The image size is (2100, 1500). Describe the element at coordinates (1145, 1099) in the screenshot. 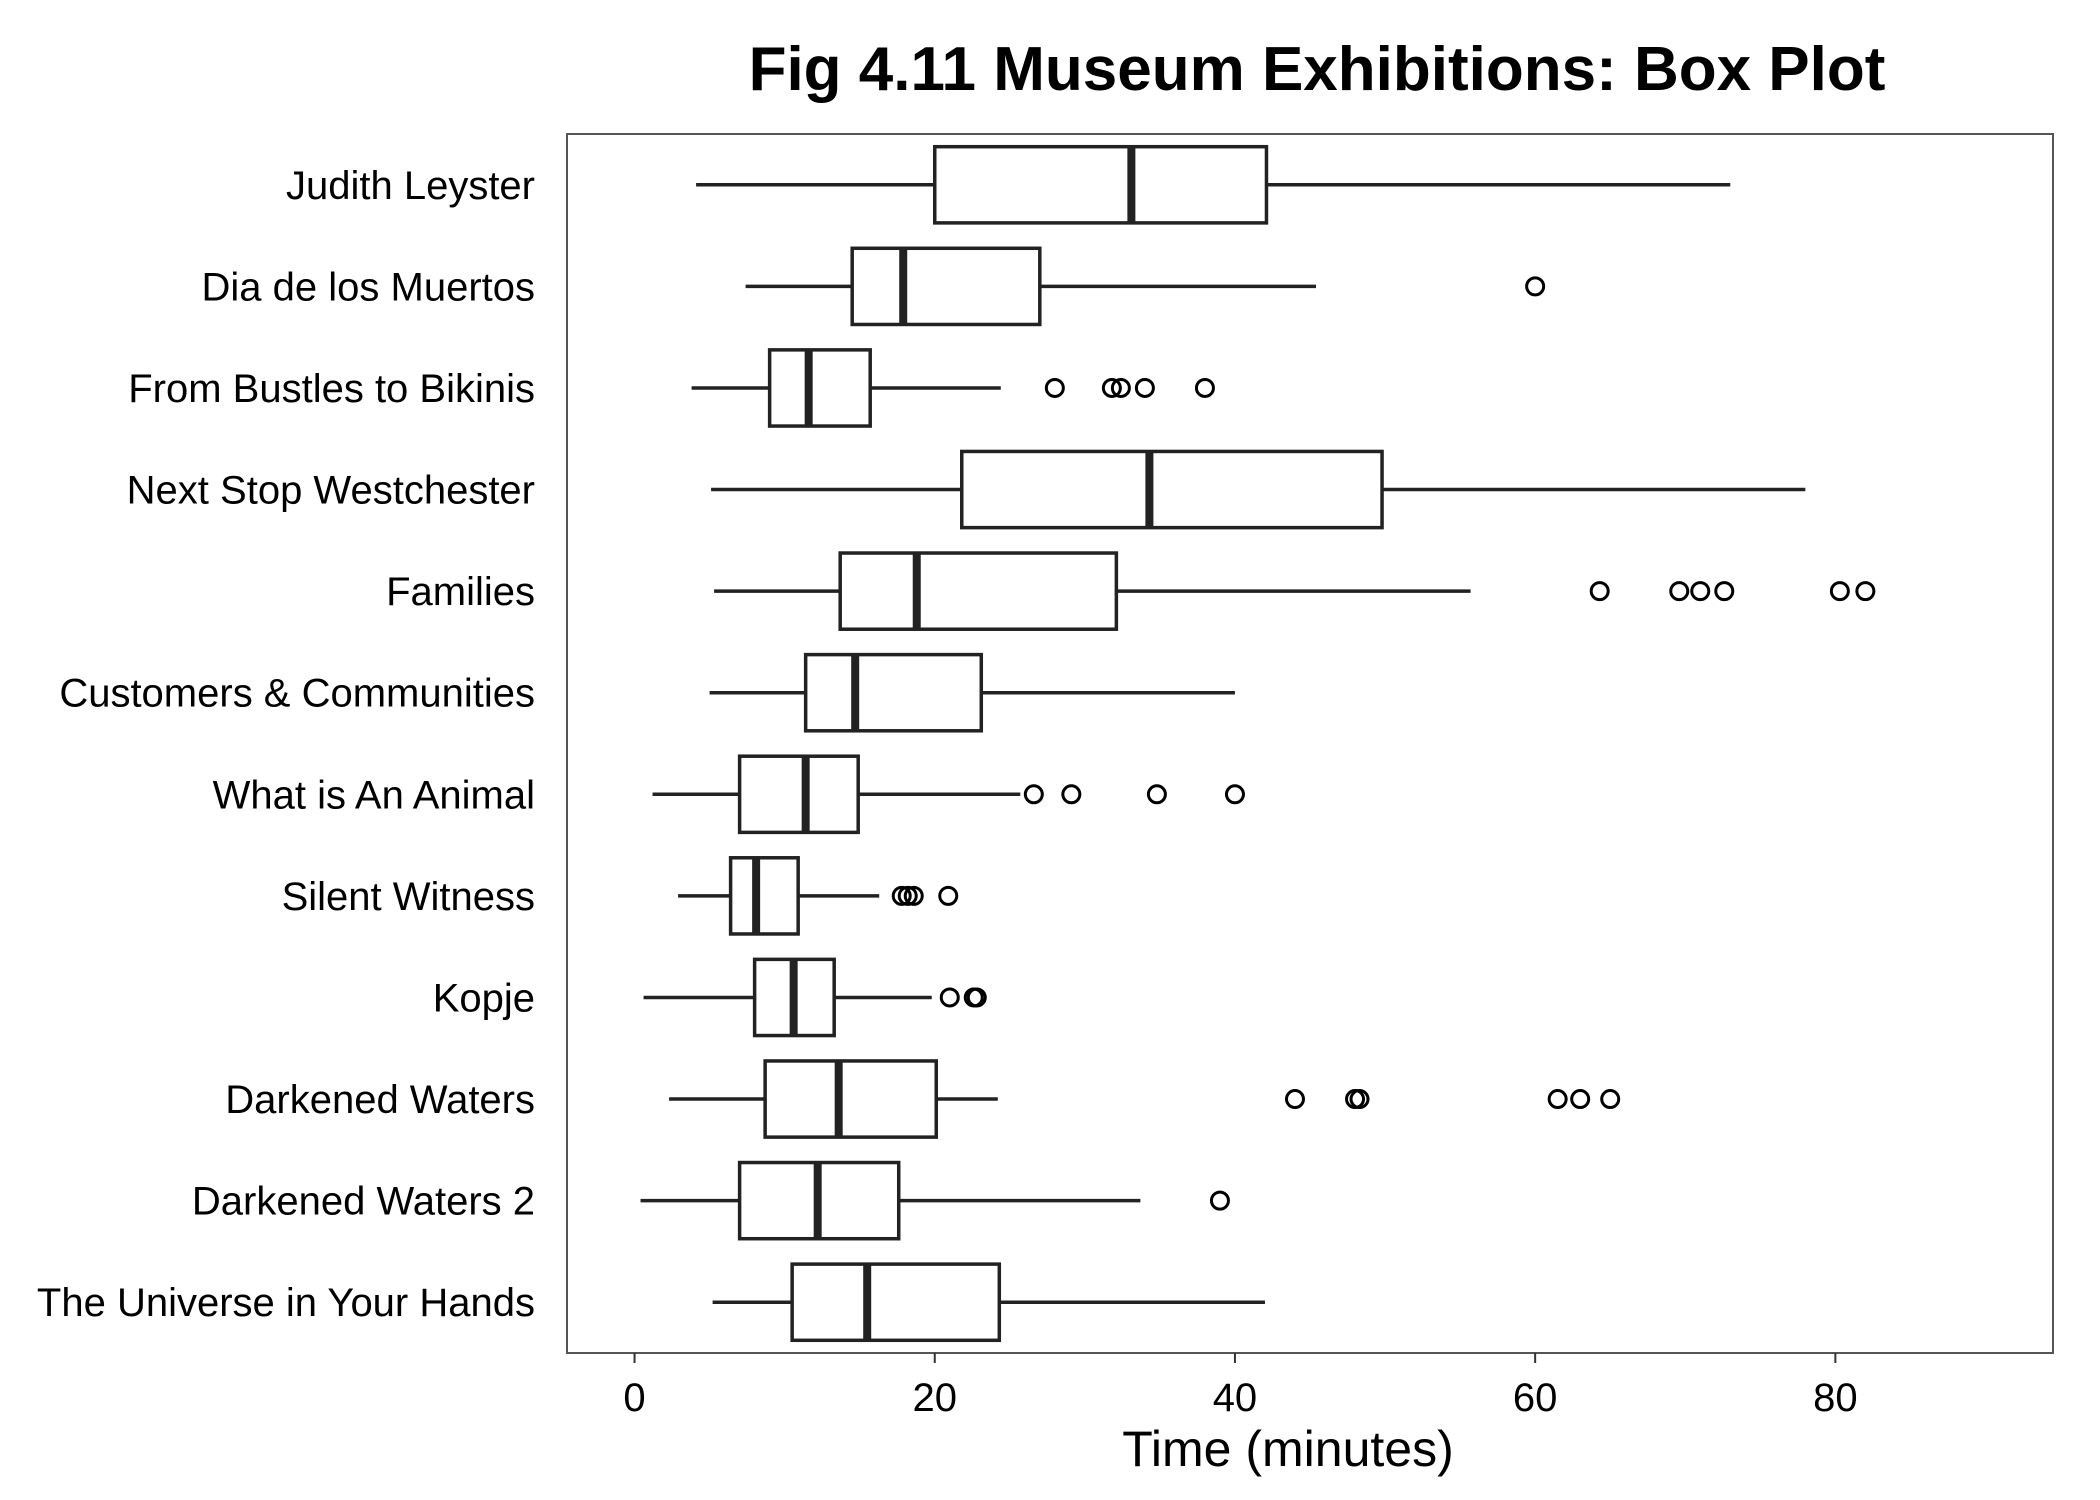

I see `box-group-darkened-waters` at that location.